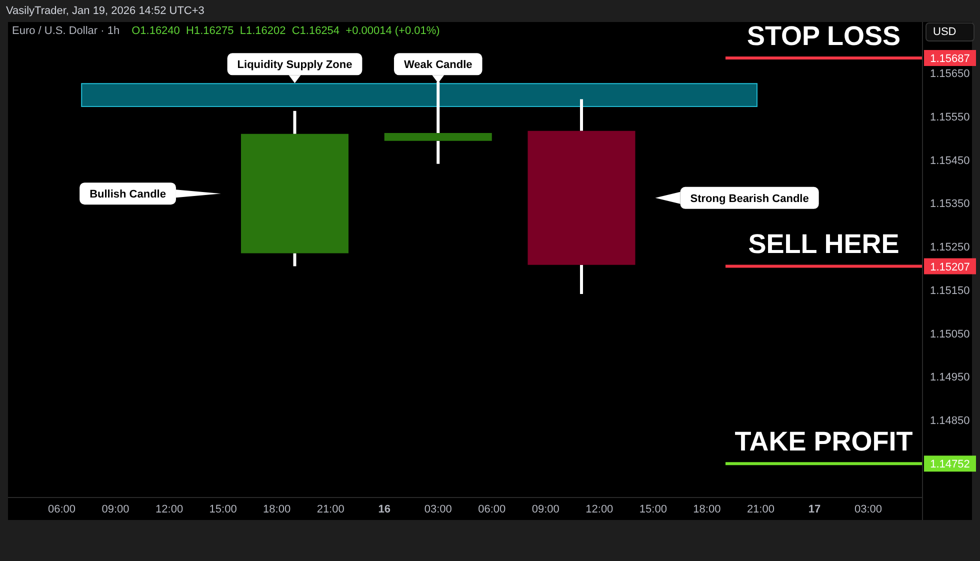  What do you see at coordinates (950, 334) in the screenshot?
I see `y-tick-label: 1.15050` at bounding box center [950, 334].